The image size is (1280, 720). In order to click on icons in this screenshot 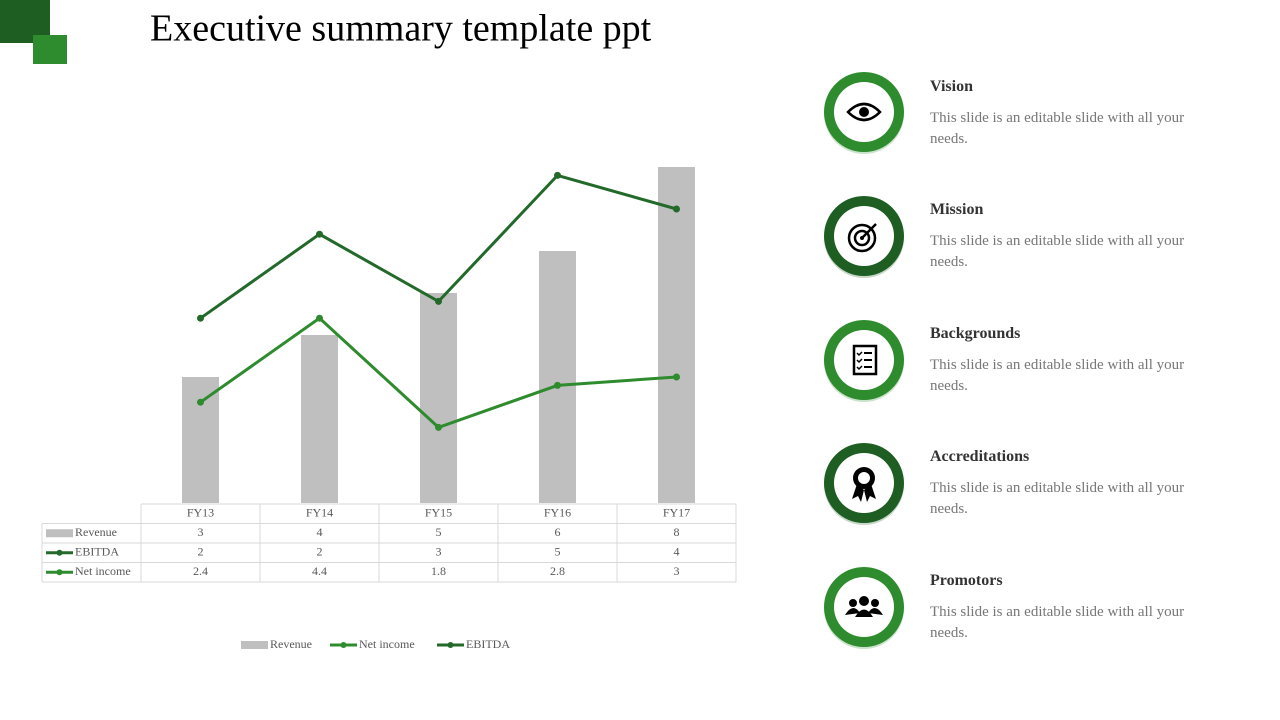, I will do `click(864, 360)`.